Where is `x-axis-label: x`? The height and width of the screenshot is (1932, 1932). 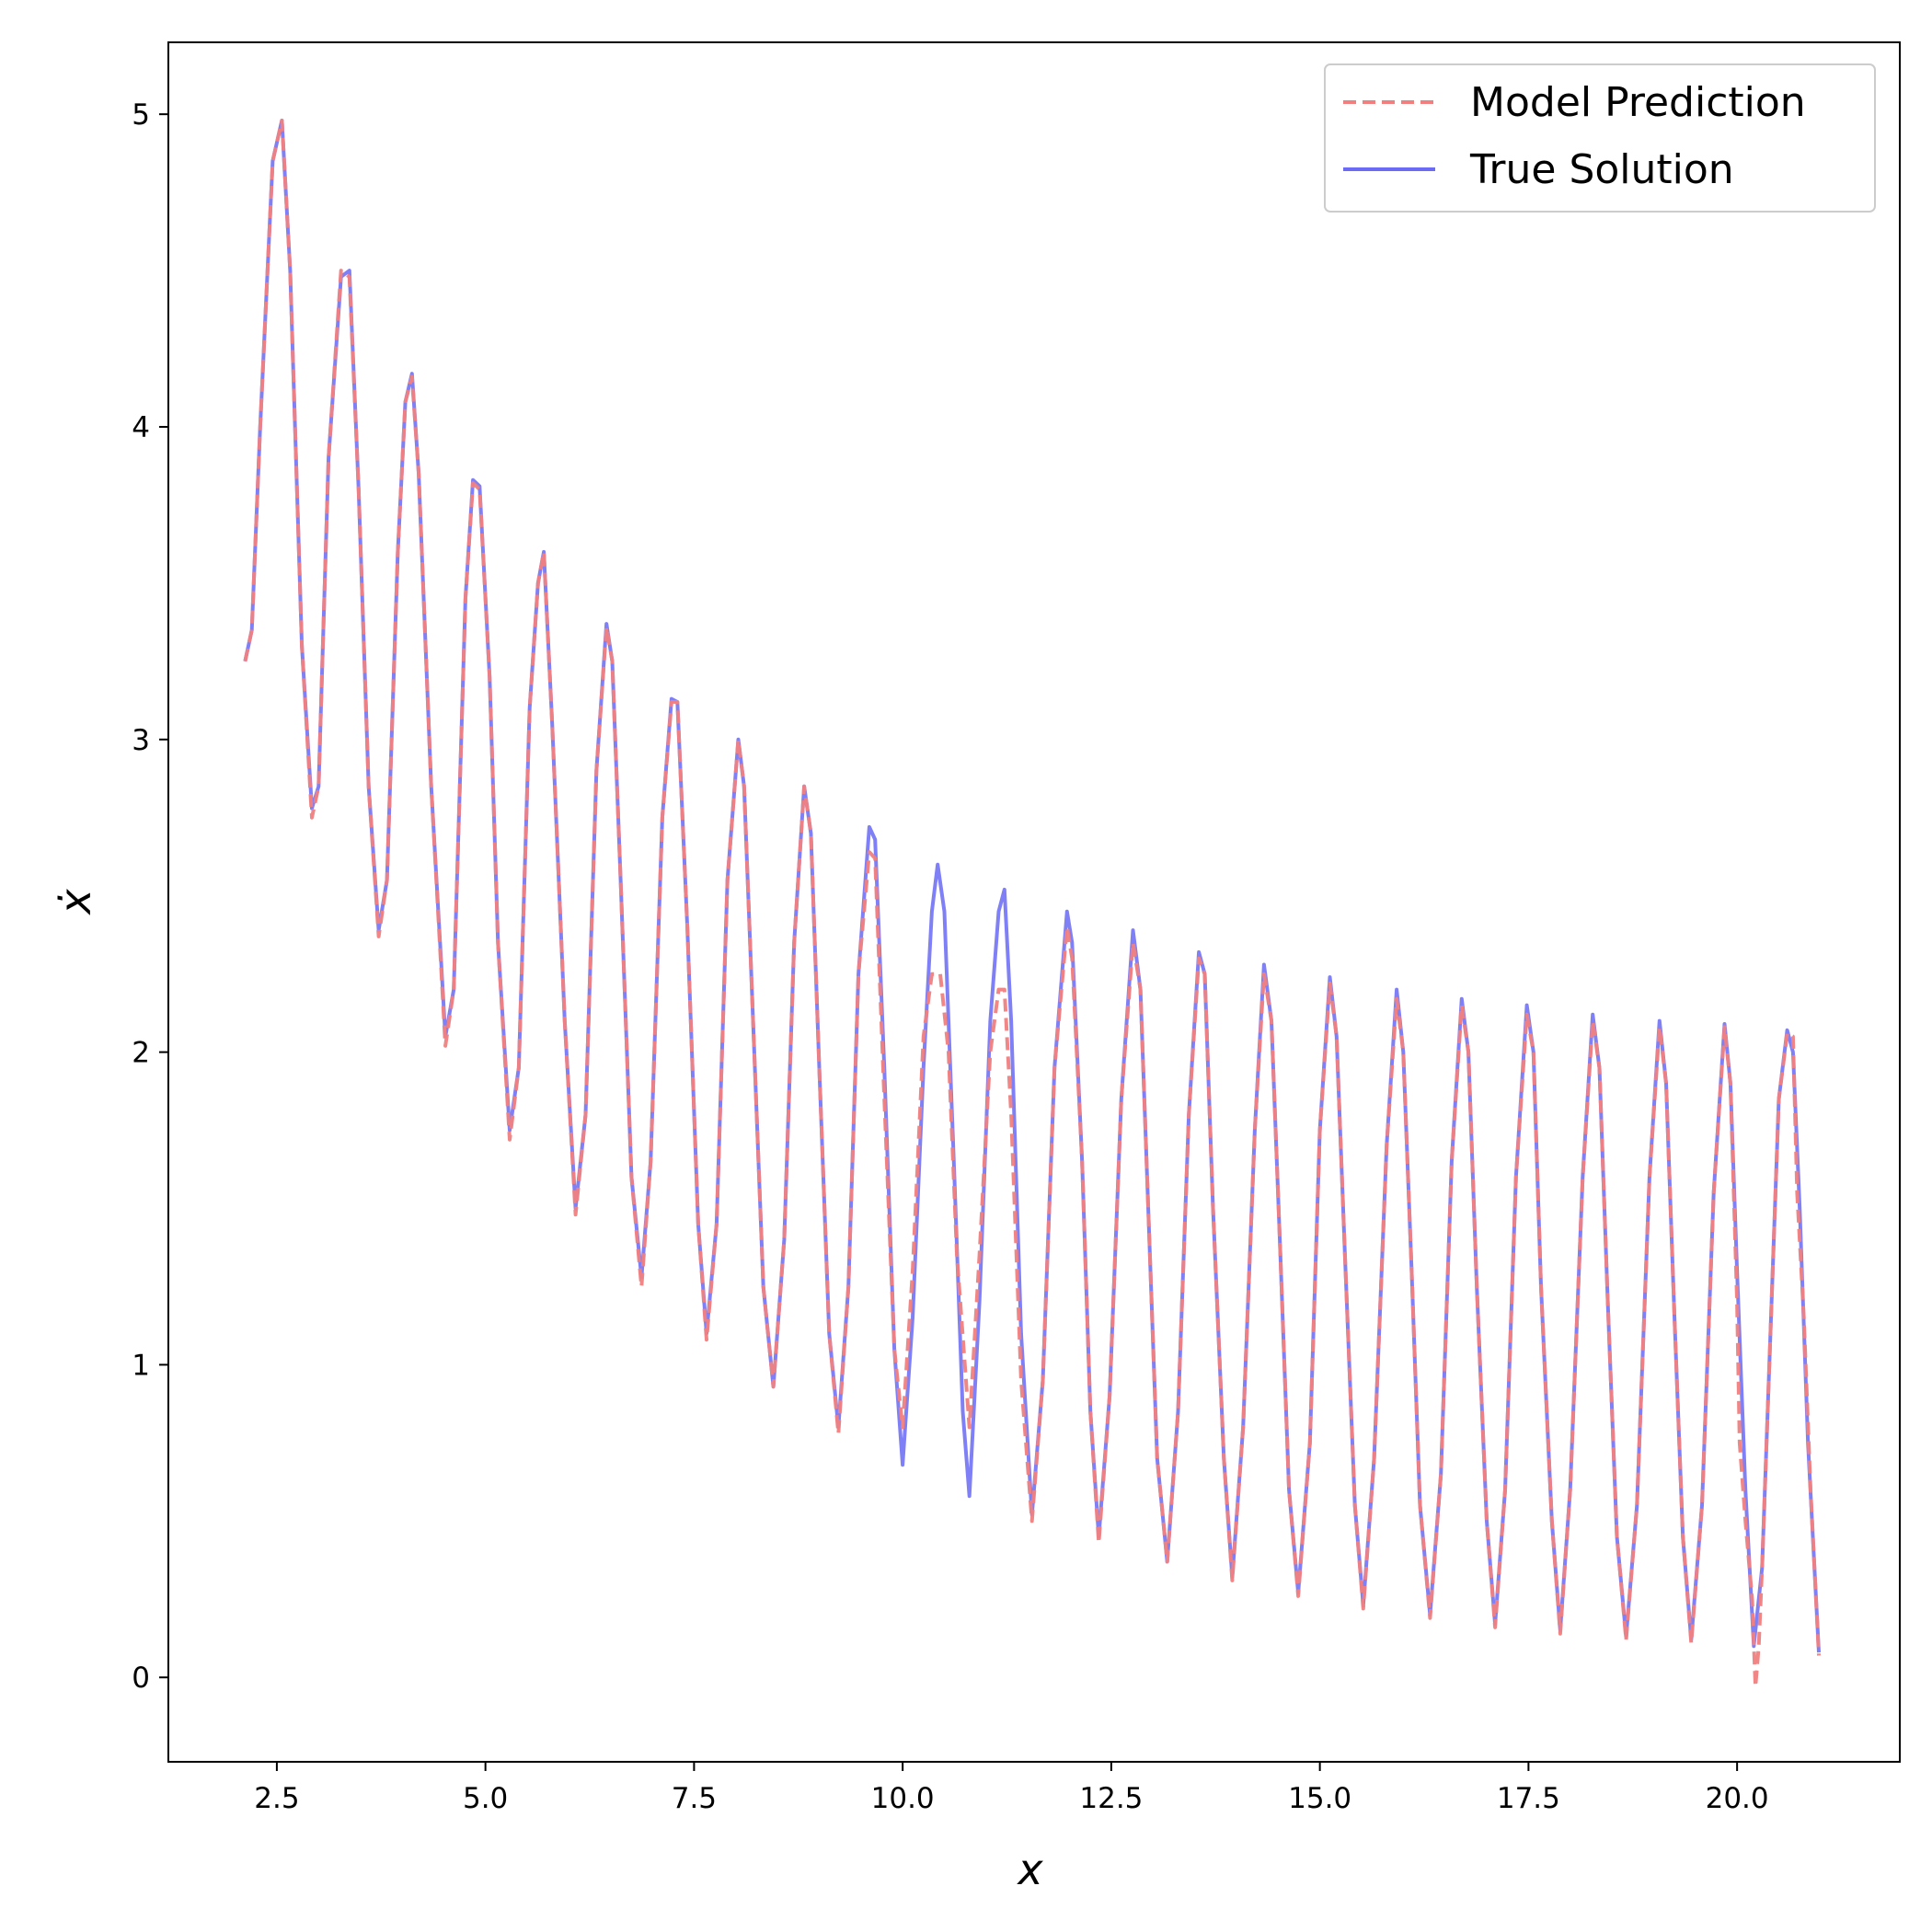 x-axis-label: x is located at coordinates (1029, 1869).